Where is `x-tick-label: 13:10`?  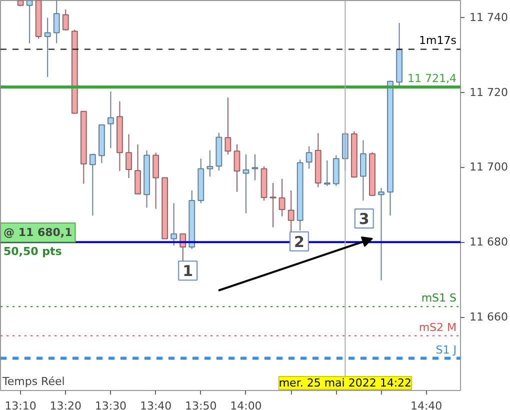 x-tick-label: 13:10 is located at coordinates (20, 405).